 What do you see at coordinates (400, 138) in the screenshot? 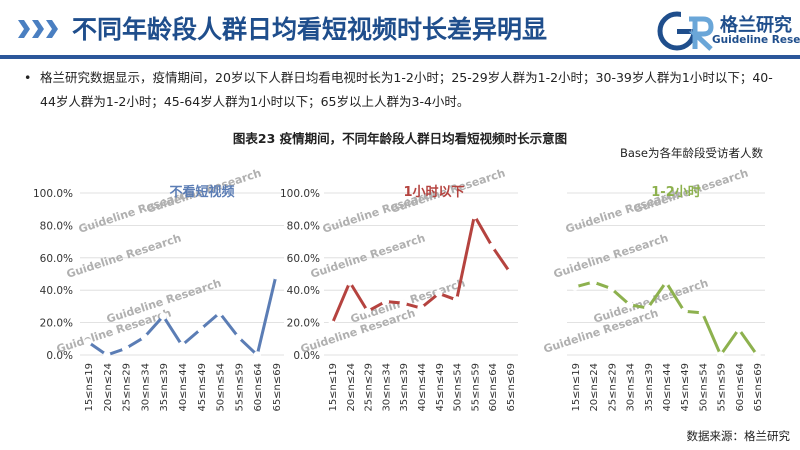
I see `figure-title: 图表23 疫情期间，不同年龄段人群日均看短视频时长示意图` at bounding box center [400, 138].